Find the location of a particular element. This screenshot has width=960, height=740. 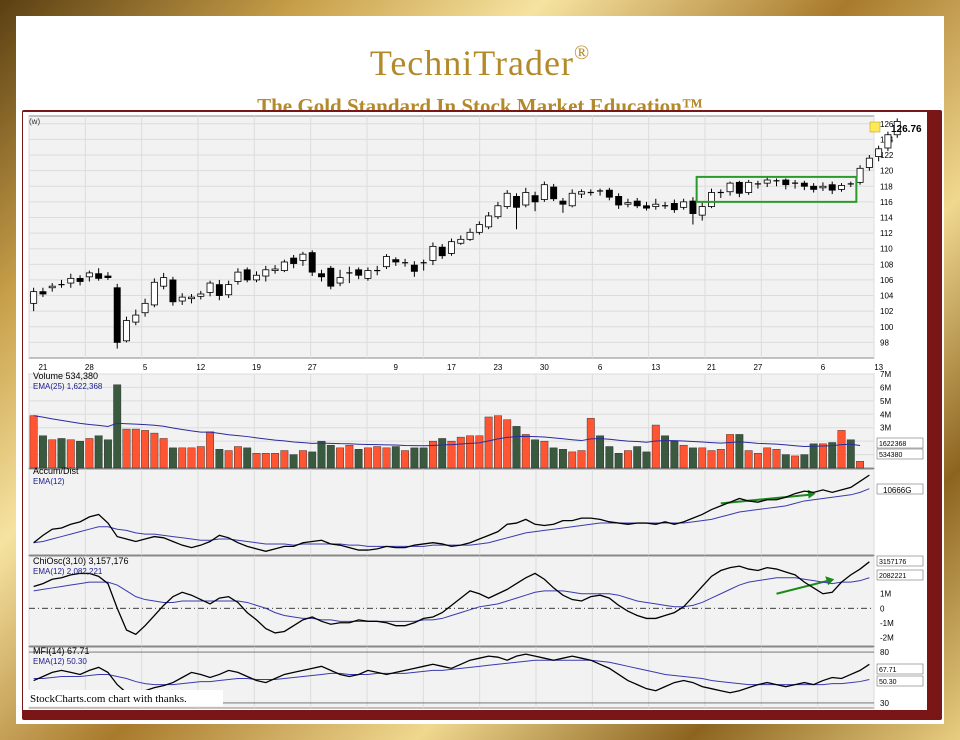

mfi-last-box is located at coordinates (900, 681).